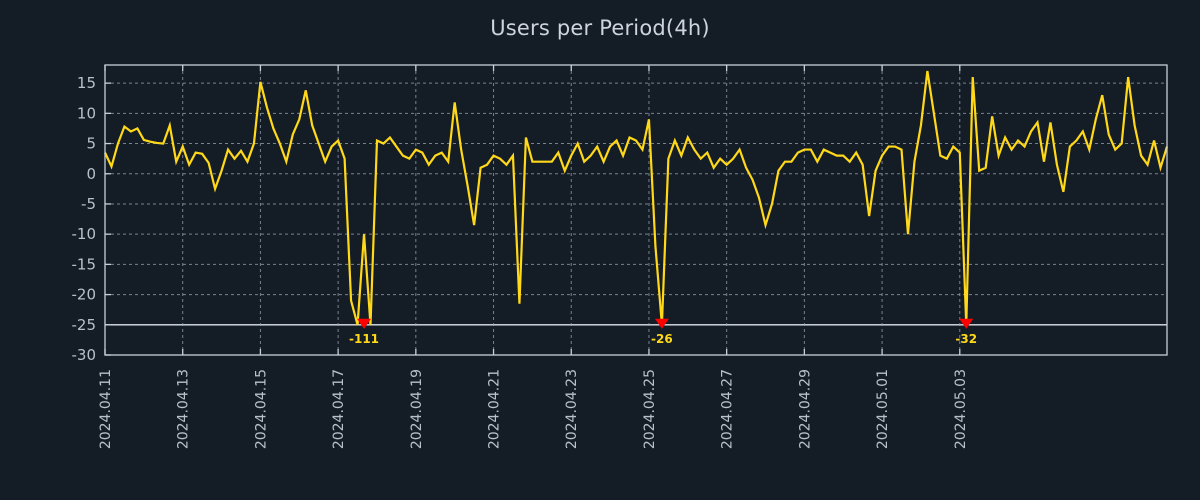  Describe the element at coordinates (261, 409) in the screenshot. I see `x-axis-tick-label: 2024.04.15` at that location.